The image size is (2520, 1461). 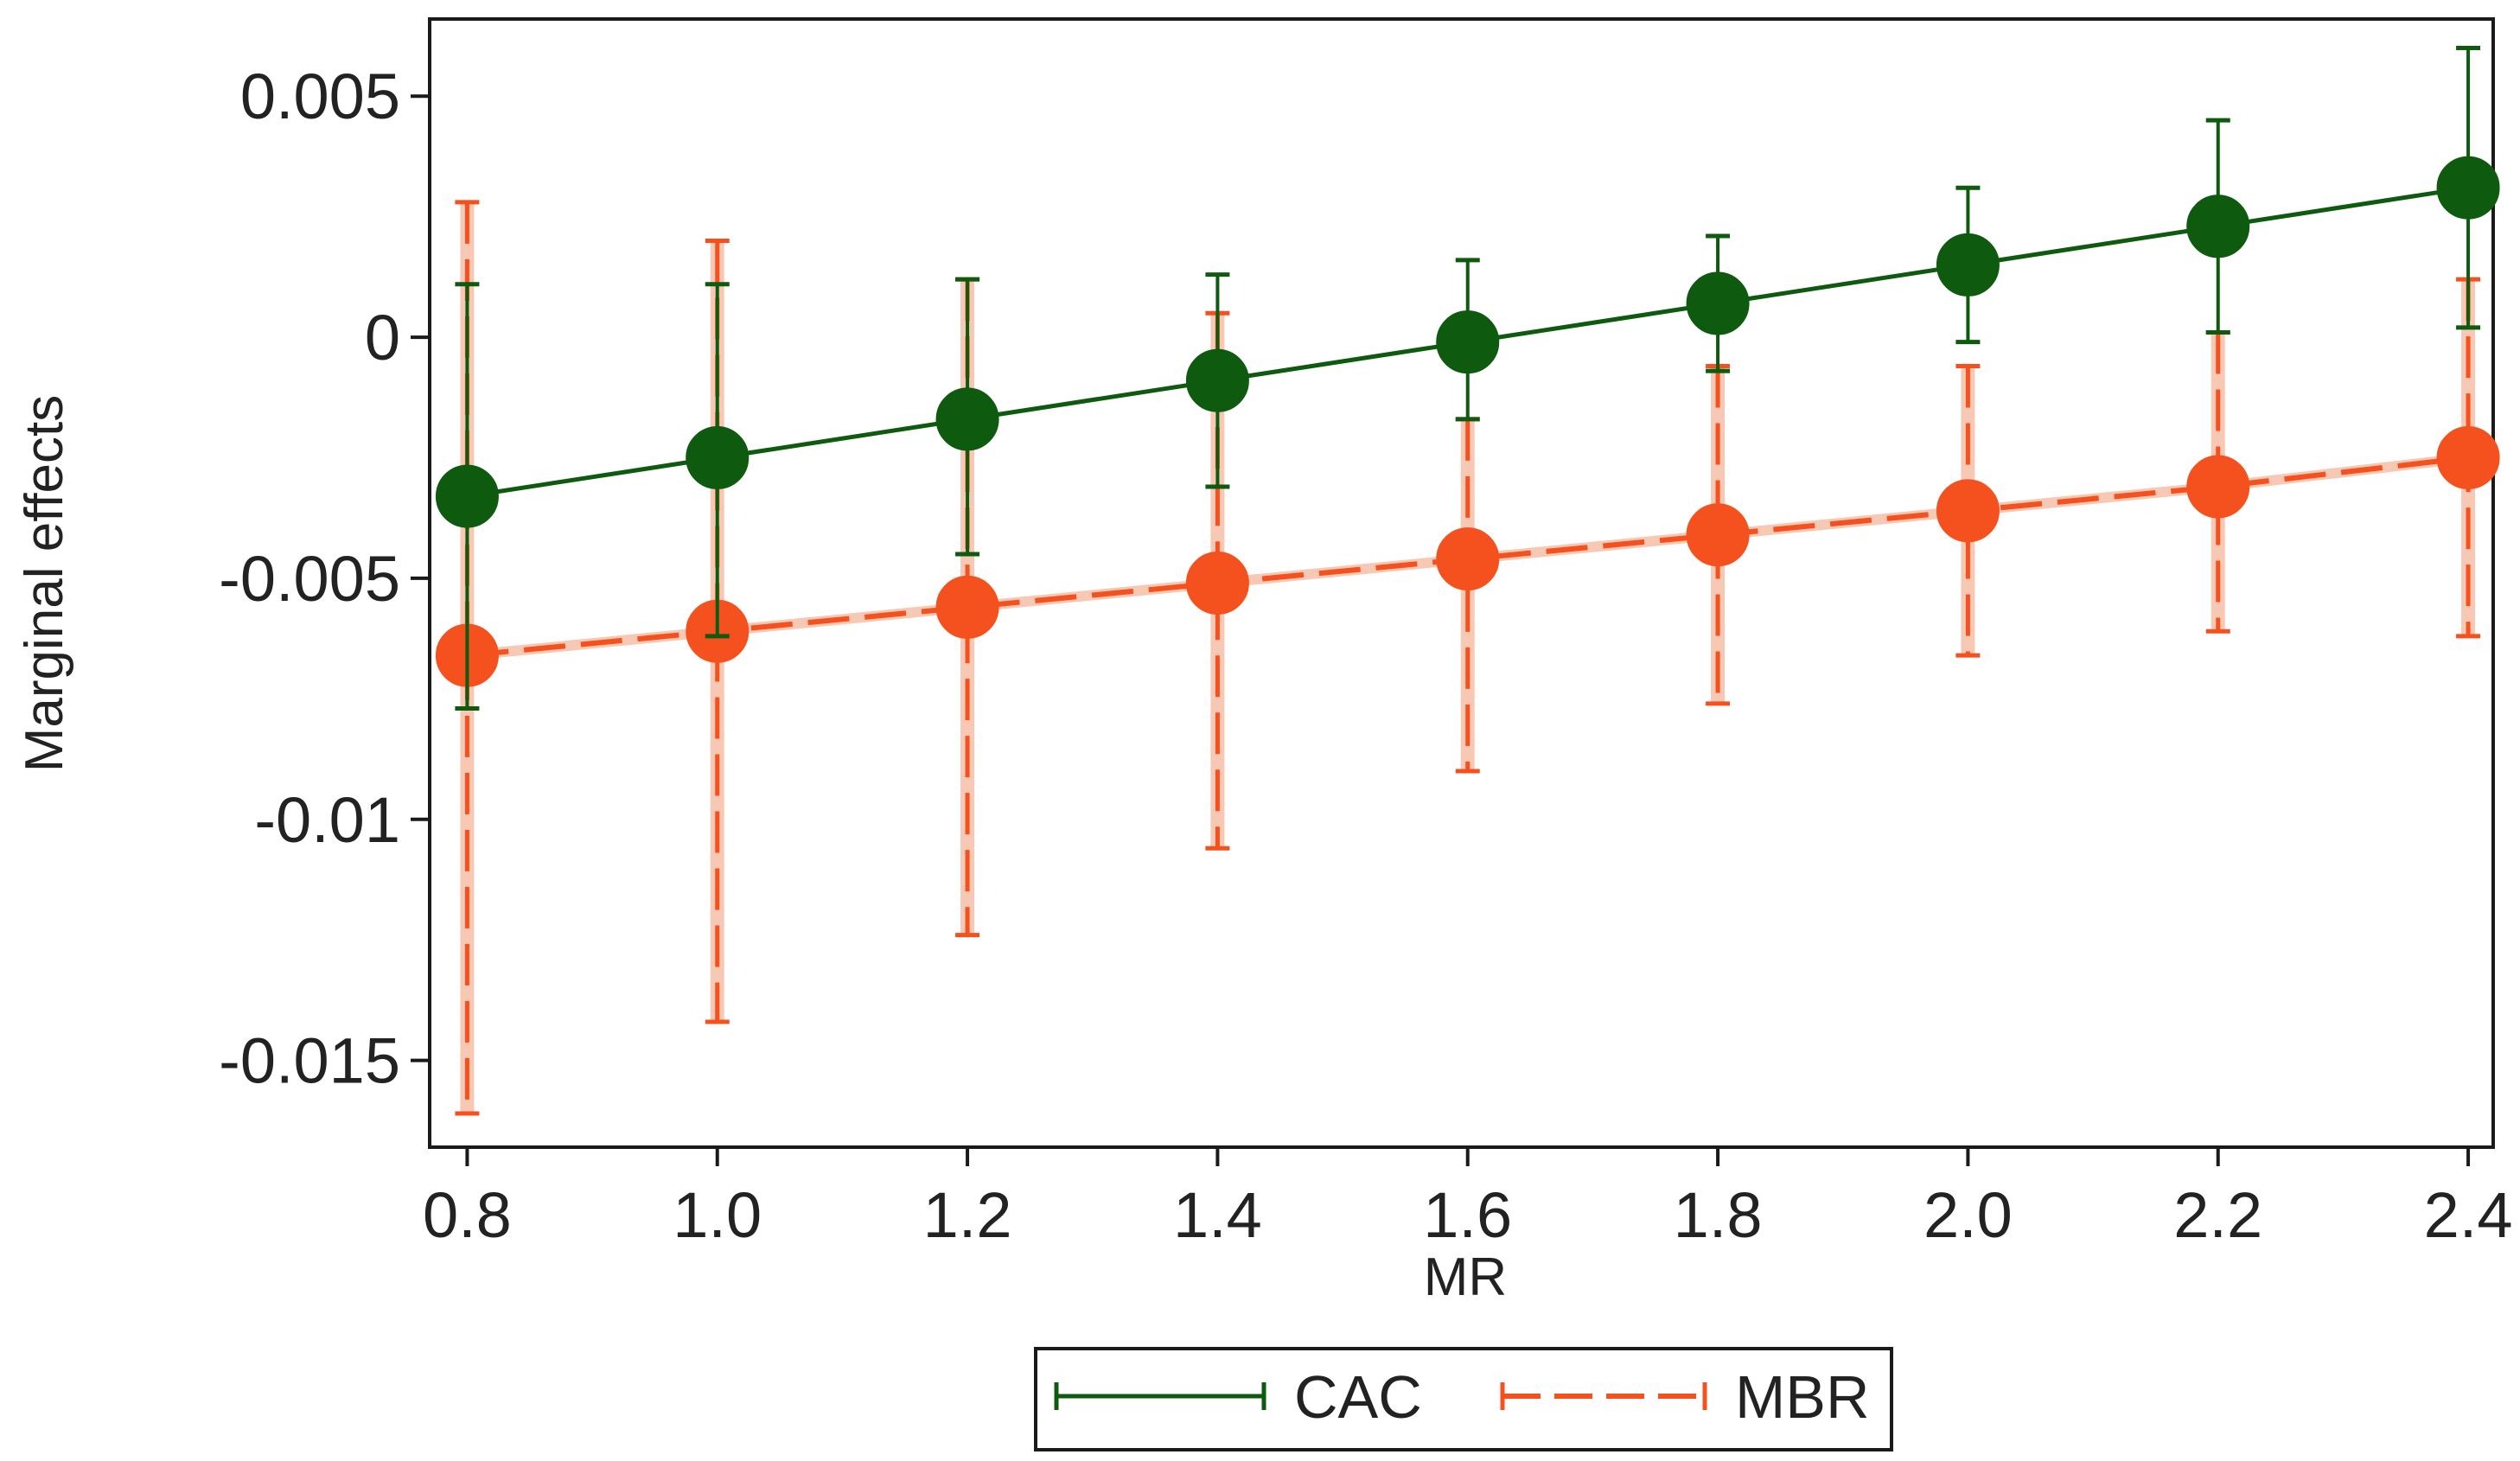 What do you see at coordinates (1467, 595) in the screenshot?
I see `error-bar` at bounding box center [1467, 595].